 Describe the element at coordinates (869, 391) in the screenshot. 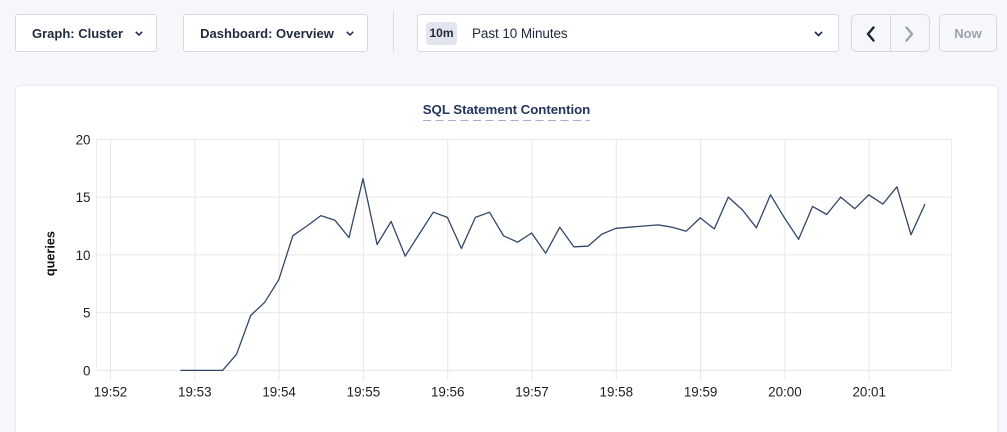

I see `svg-text: 20:01` at that location.